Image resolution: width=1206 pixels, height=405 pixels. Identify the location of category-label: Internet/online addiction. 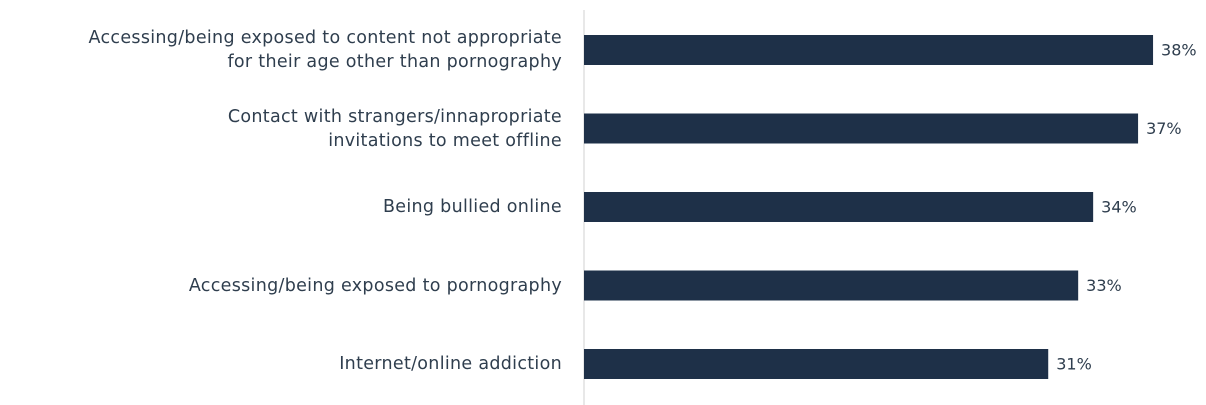
(450, 364).